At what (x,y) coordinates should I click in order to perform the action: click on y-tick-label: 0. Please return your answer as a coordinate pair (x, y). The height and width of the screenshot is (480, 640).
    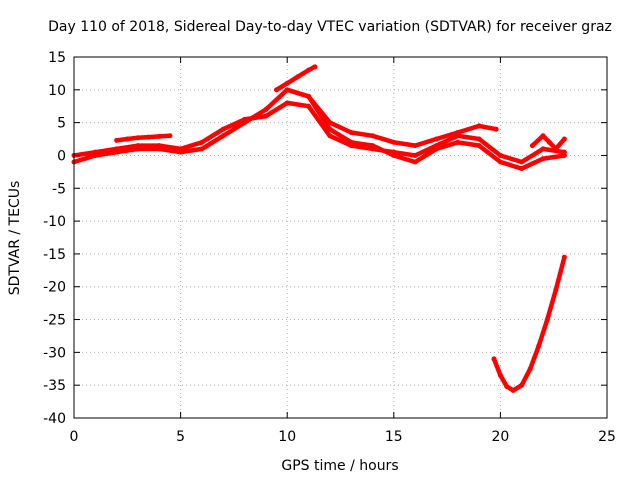
    Looking at the image, I should click on (61, 156).